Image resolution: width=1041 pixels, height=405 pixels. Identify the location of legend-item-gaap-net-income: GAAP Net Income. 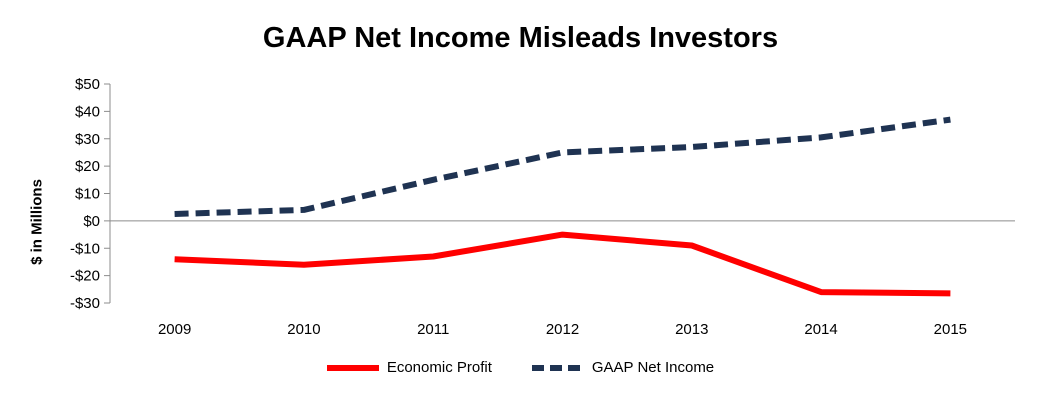
(623, 367).